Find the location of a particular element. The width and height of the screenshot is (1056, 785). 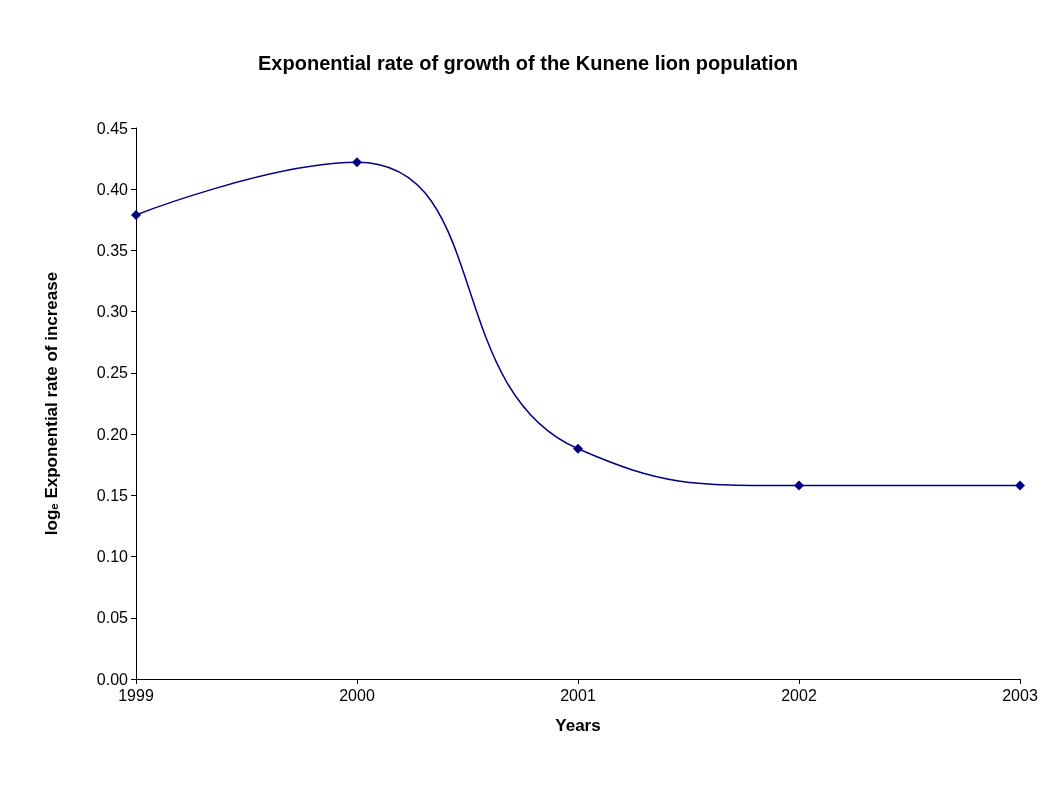

y-tick-label: 0.35 is located at coordinates (112, 250).